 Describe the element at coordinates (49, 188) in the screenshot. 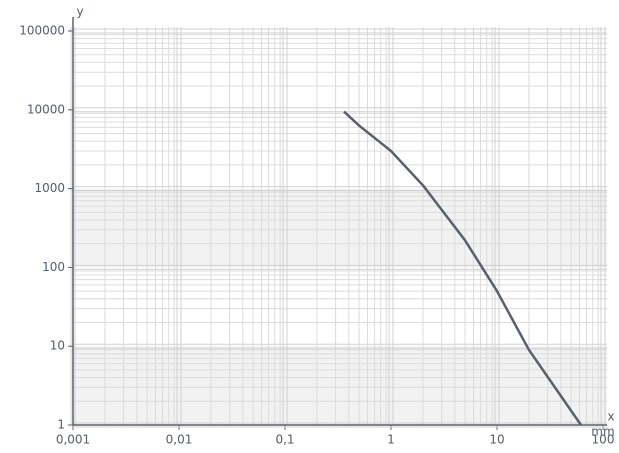

I see `y-tick-label: 1000` at that location.